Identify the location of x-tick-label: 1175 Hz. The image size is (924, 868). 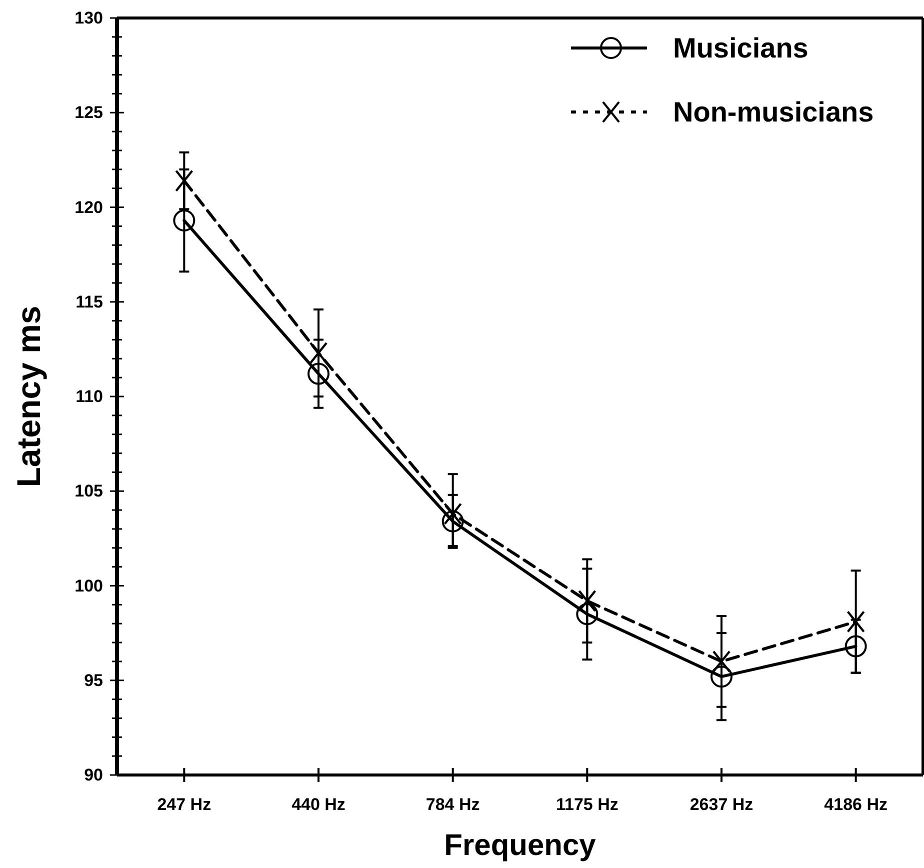
(587, 804).